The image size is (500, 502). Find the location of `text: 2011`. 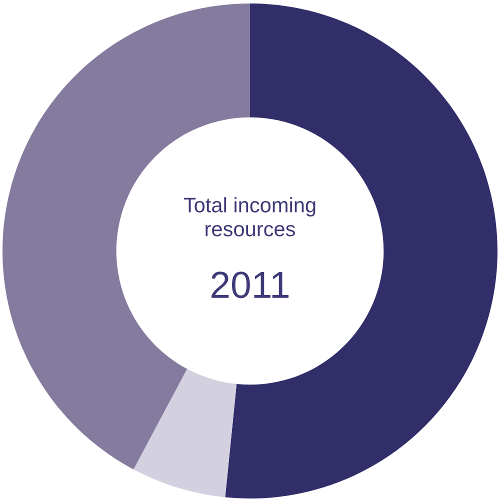

text: 2011 is located at coordinates (250, 285).